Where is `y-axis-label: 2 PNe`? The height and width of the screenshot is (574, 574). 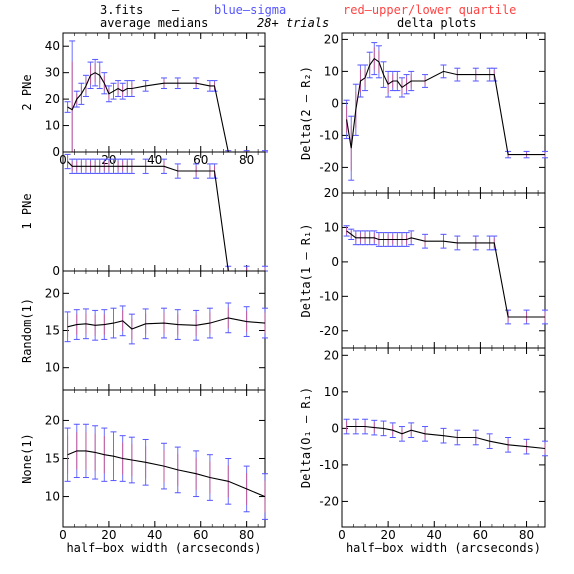 y-axis-label: 2 PNe is located at coordinates (27, 92).